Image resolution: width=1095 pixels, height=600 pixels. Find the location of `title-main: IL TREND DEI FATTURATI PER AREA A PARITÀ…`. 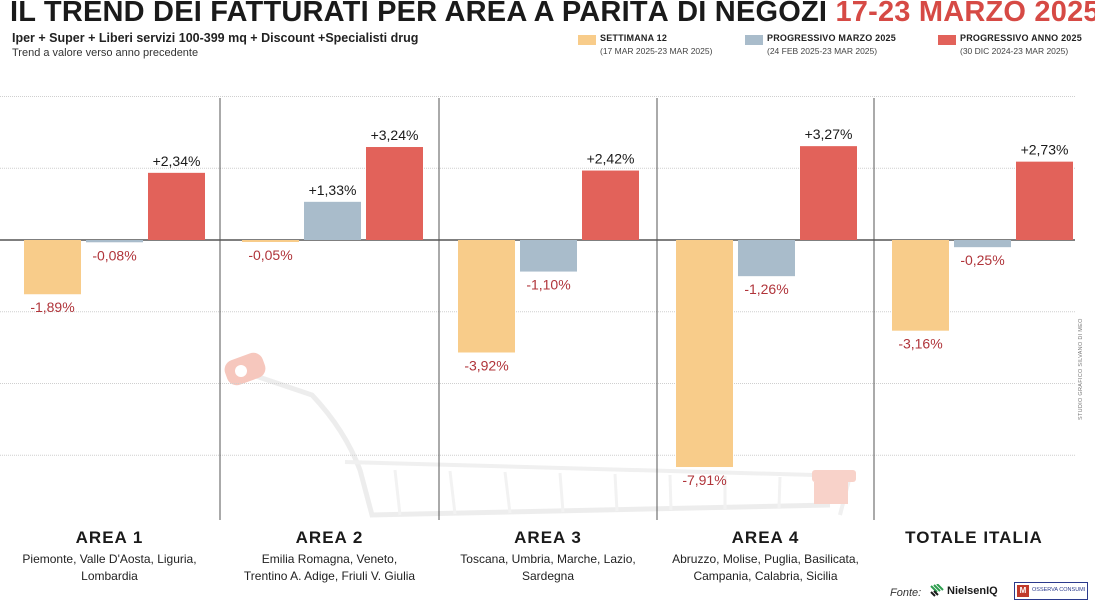

title-main: IL TREND DEI FATTURATI PER AREA A PARITÀ… is located at coordinates (419, 14).